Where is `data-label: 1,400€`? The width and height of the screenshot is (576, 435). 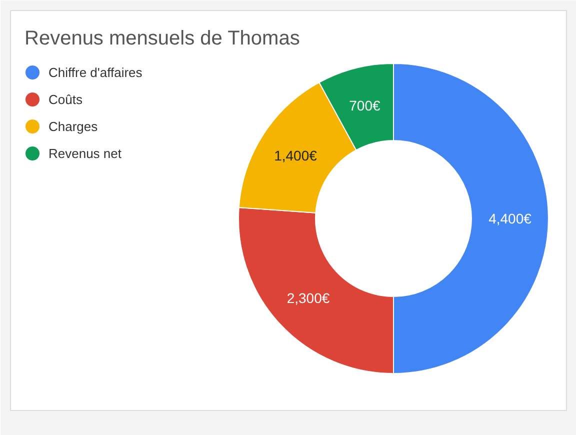 data-label: 1,400€ is located at coordinates (296, 156).